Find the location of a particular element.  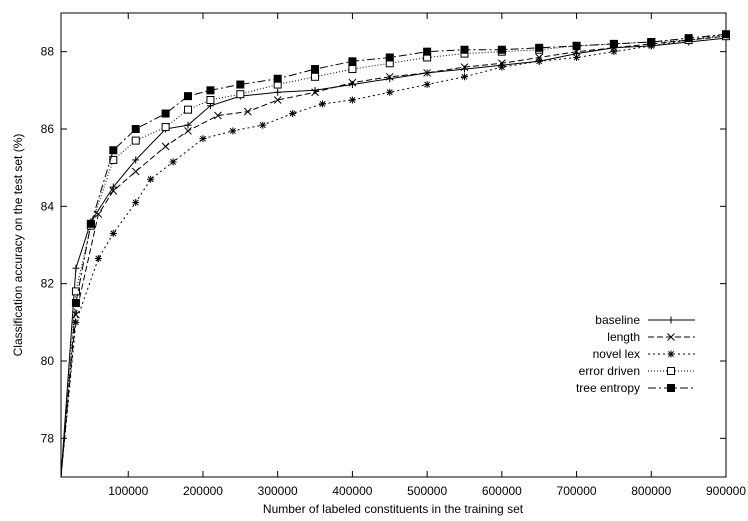

x-tick-label: 700000 is located at coordinates (577, 491).